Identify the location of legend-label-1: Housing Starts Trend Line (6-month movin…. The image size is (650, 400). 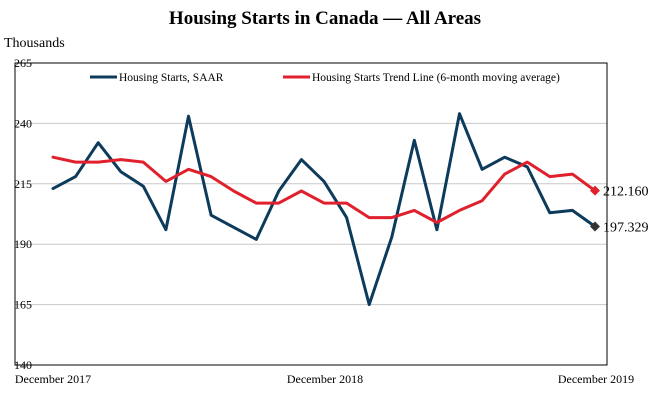
(436, 78).